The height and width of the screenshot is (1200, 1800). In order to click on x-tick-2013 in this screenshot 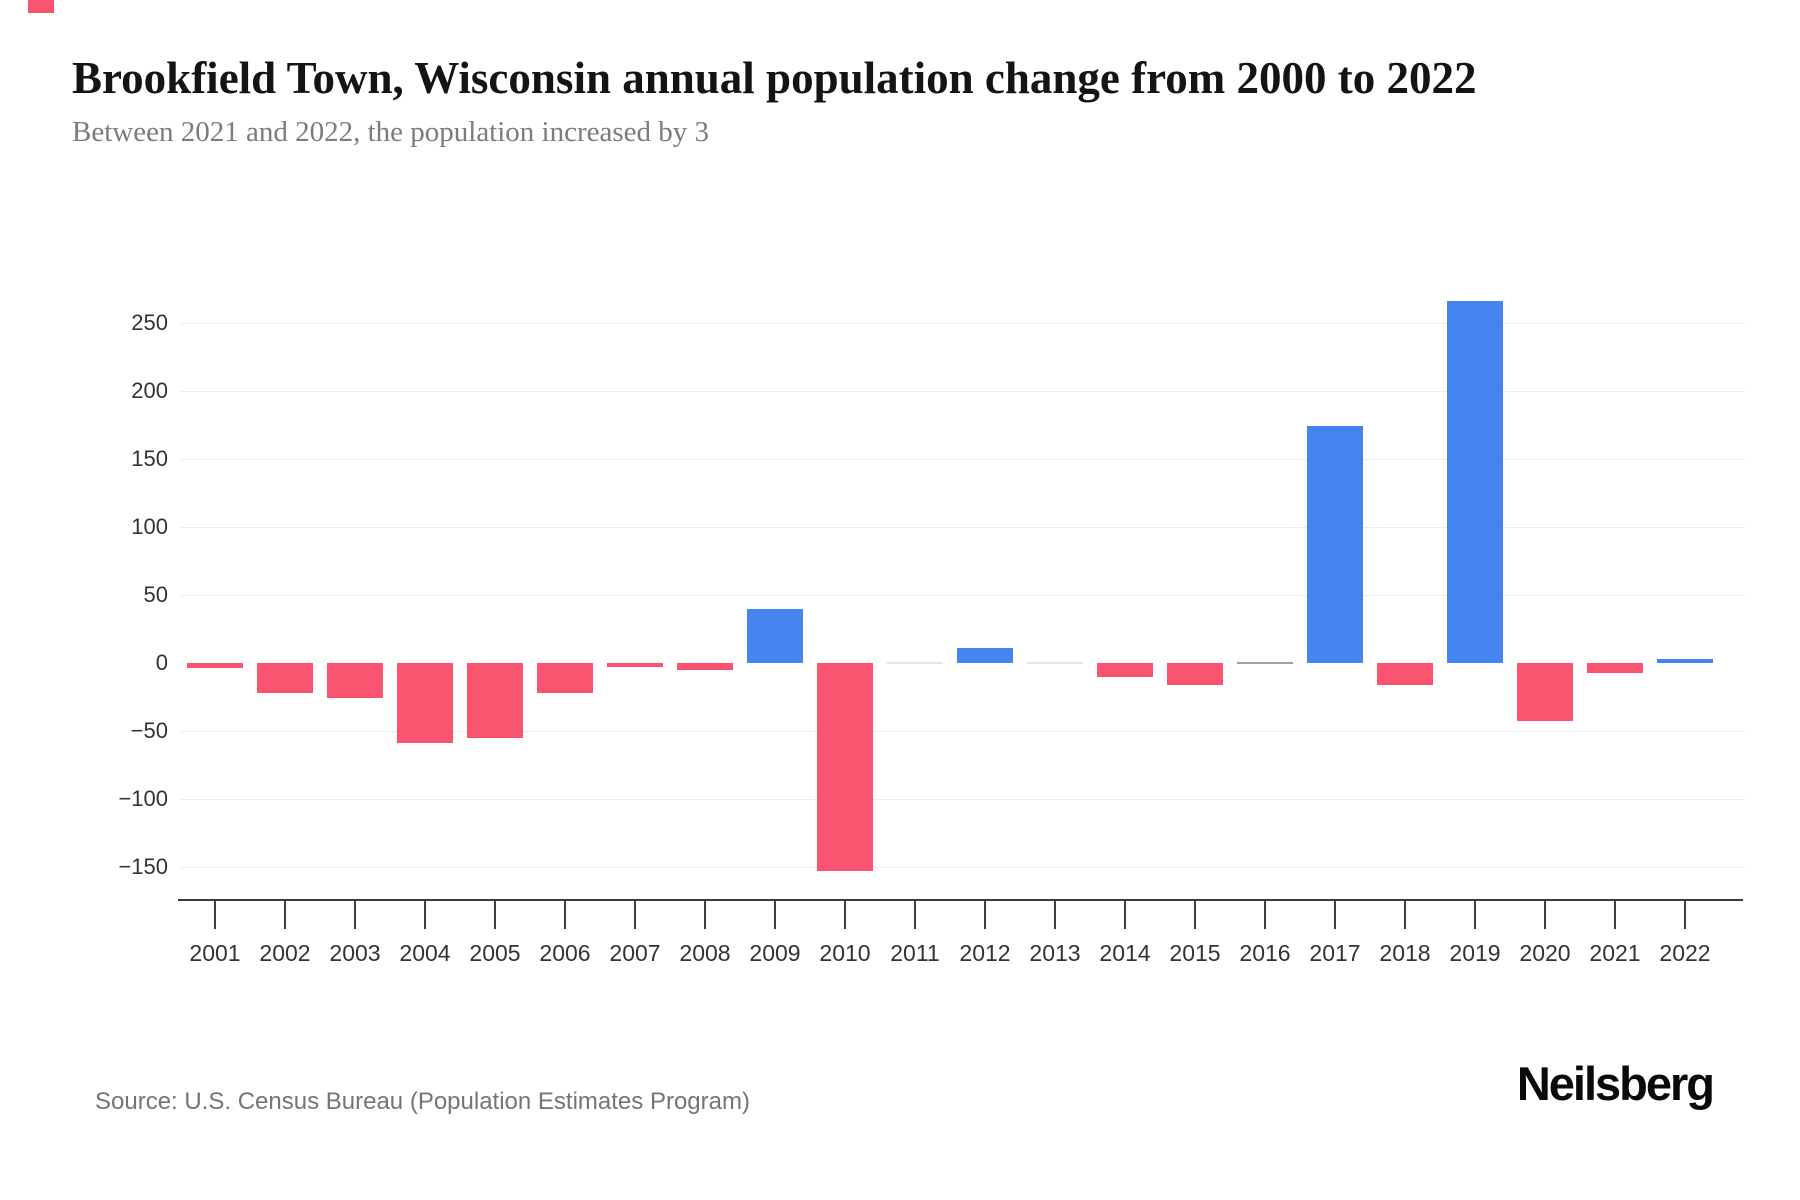, I will do `click(1055, 914)`.